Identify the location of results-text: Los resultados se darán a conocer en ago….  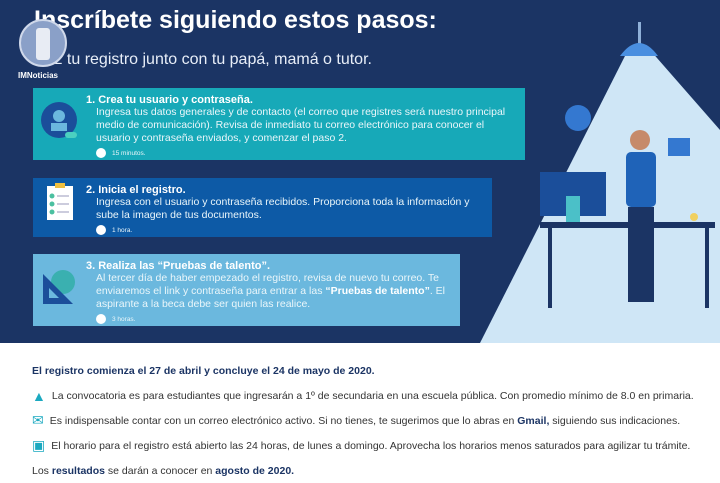
(163, 470).